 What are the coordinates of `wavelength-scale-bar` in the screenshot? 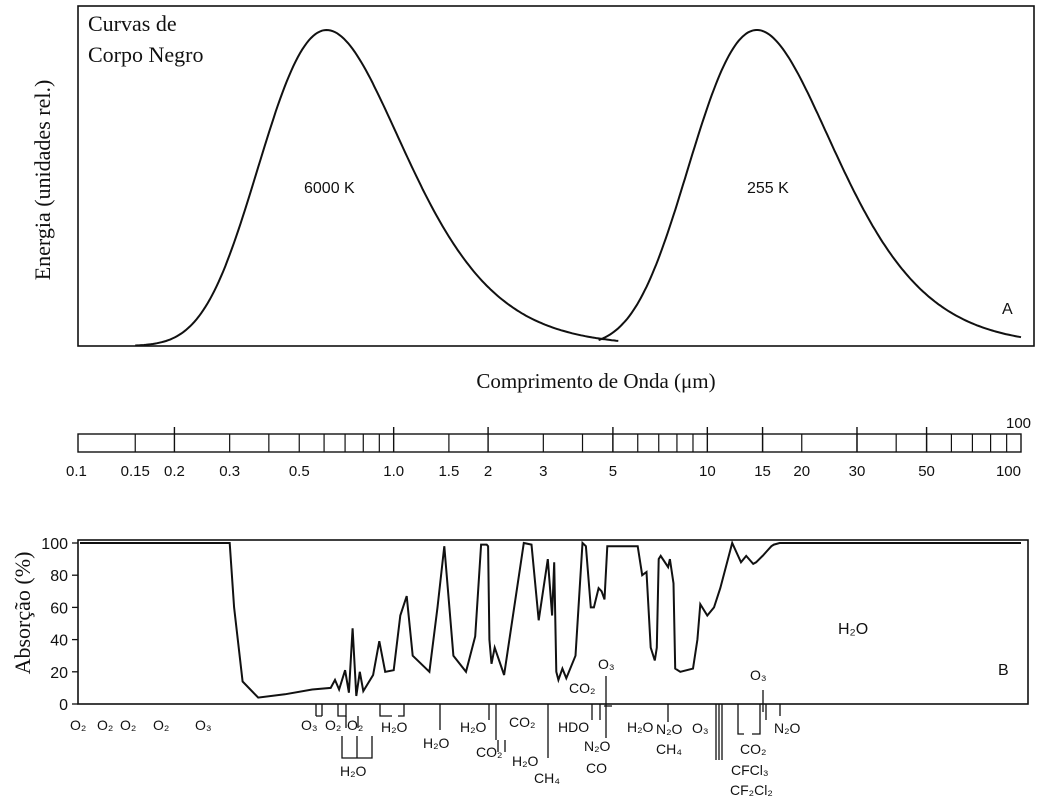 It's located at (549, 443).